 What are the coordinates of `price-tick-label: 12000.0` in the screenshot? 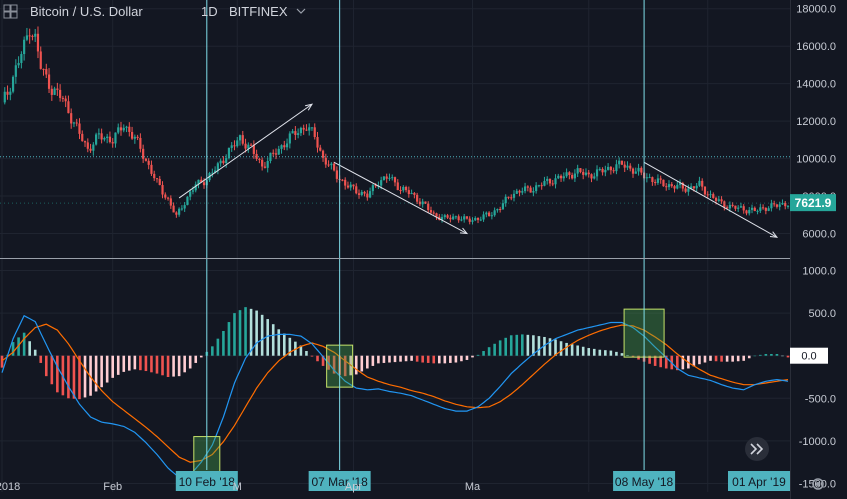 It's located at (816, 122).